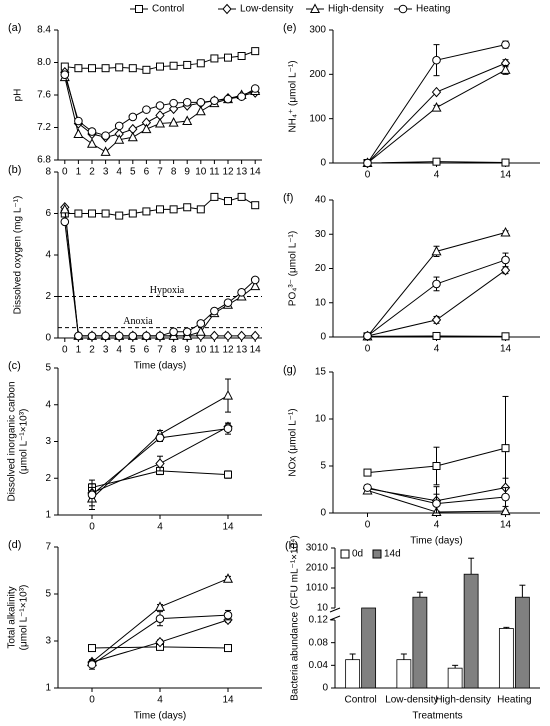 The height and width of the screenshot is (726, 550). I want to click on panel-label: (h), so click(291, 546).